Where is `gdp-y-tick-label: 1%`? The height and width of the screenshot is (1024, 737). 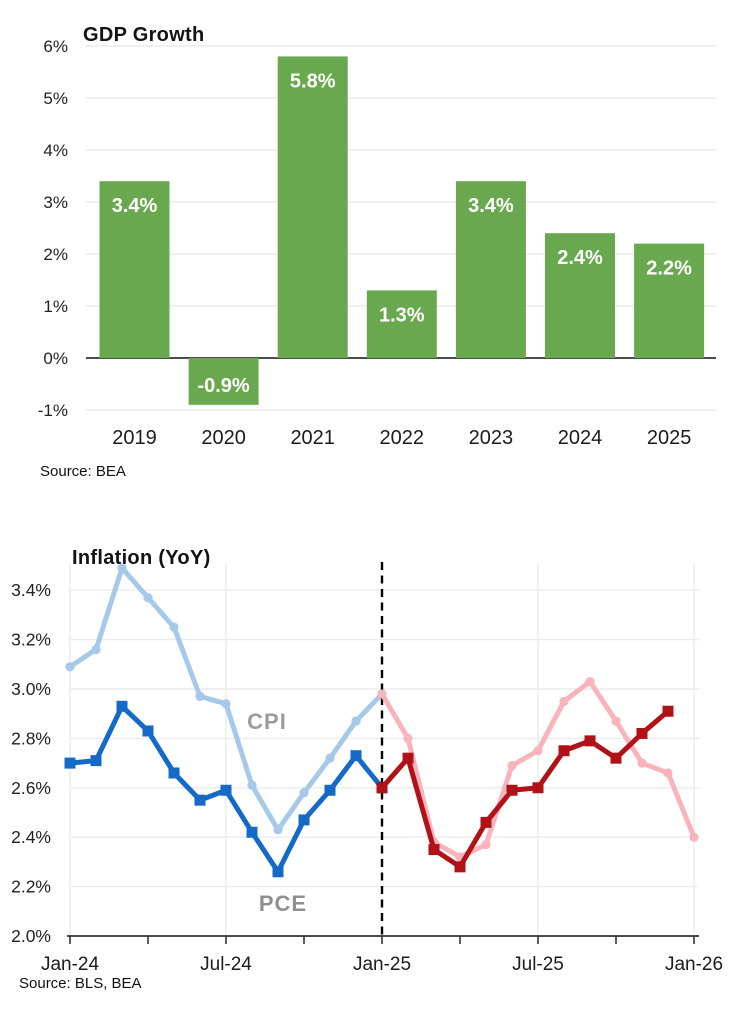
gdp-y-tick-label: 1% is located at coordinates (55, 306).